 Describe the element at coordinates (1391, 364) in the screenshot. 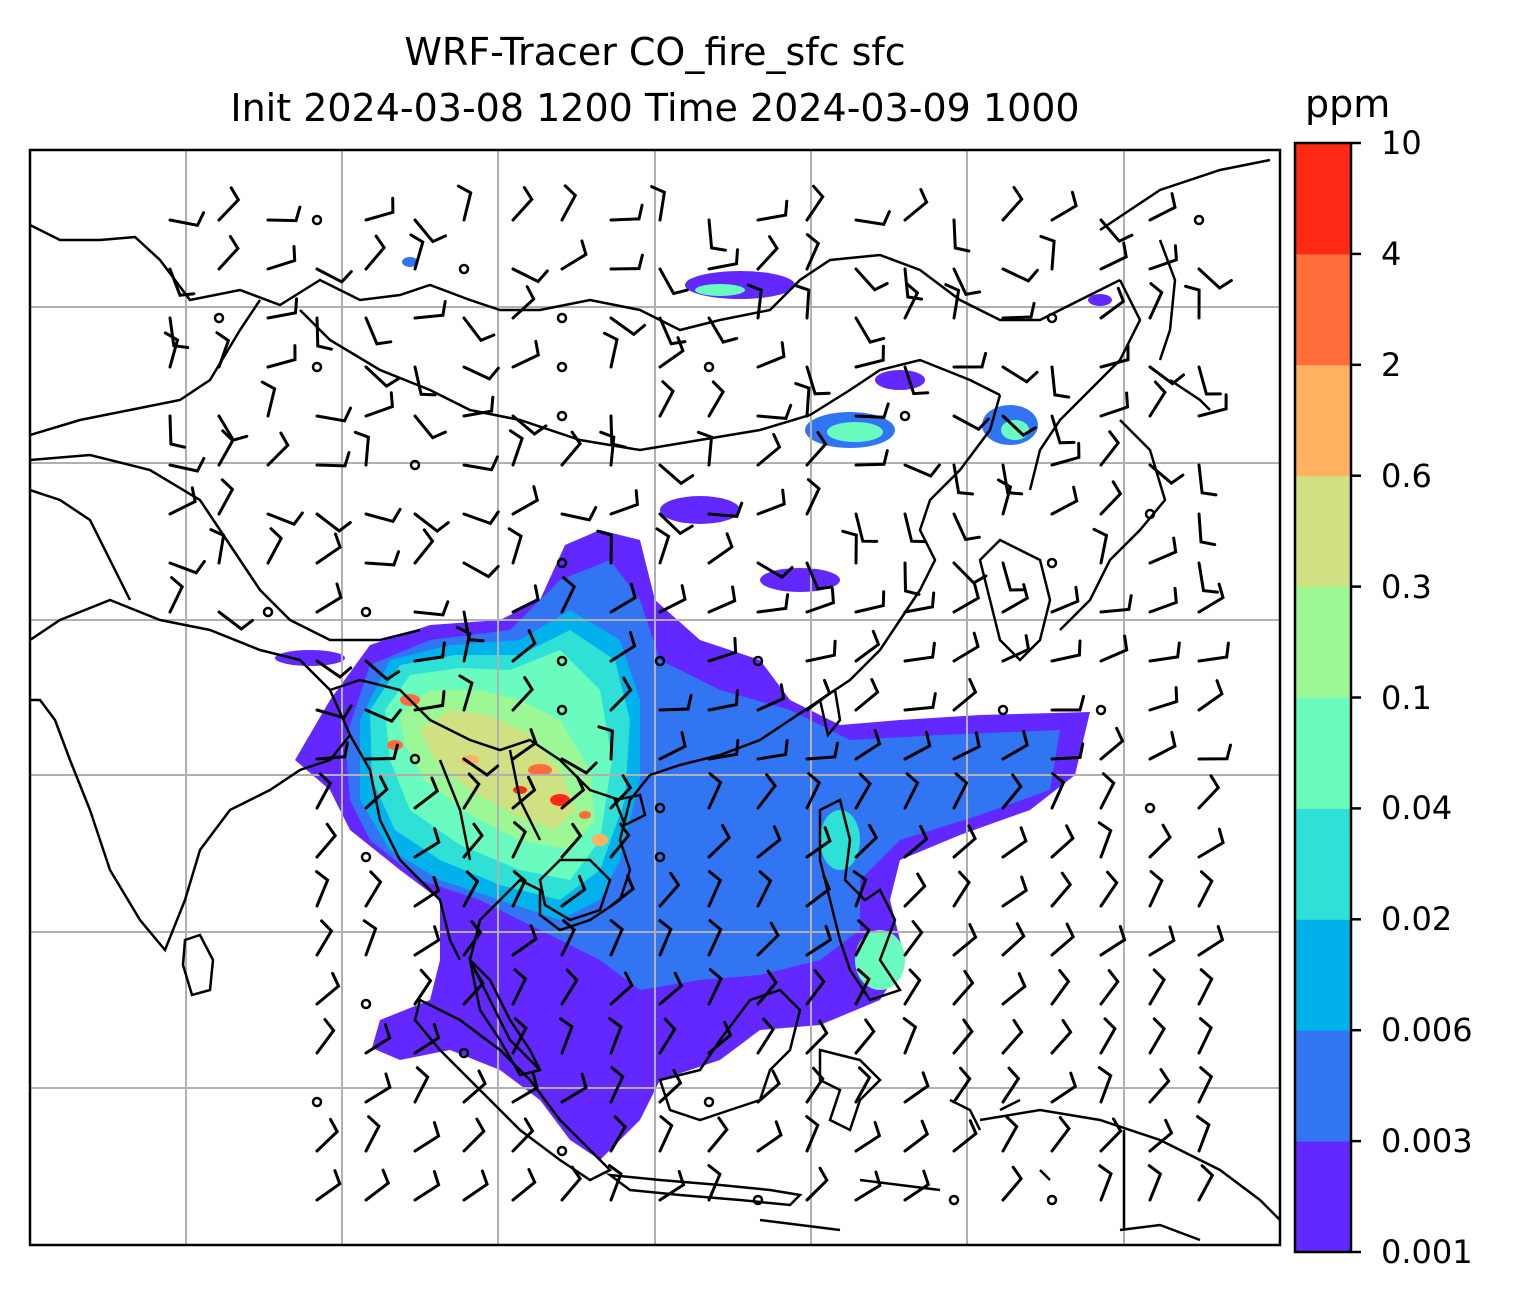

I see `colorbar-tick-label: 2` at that location.